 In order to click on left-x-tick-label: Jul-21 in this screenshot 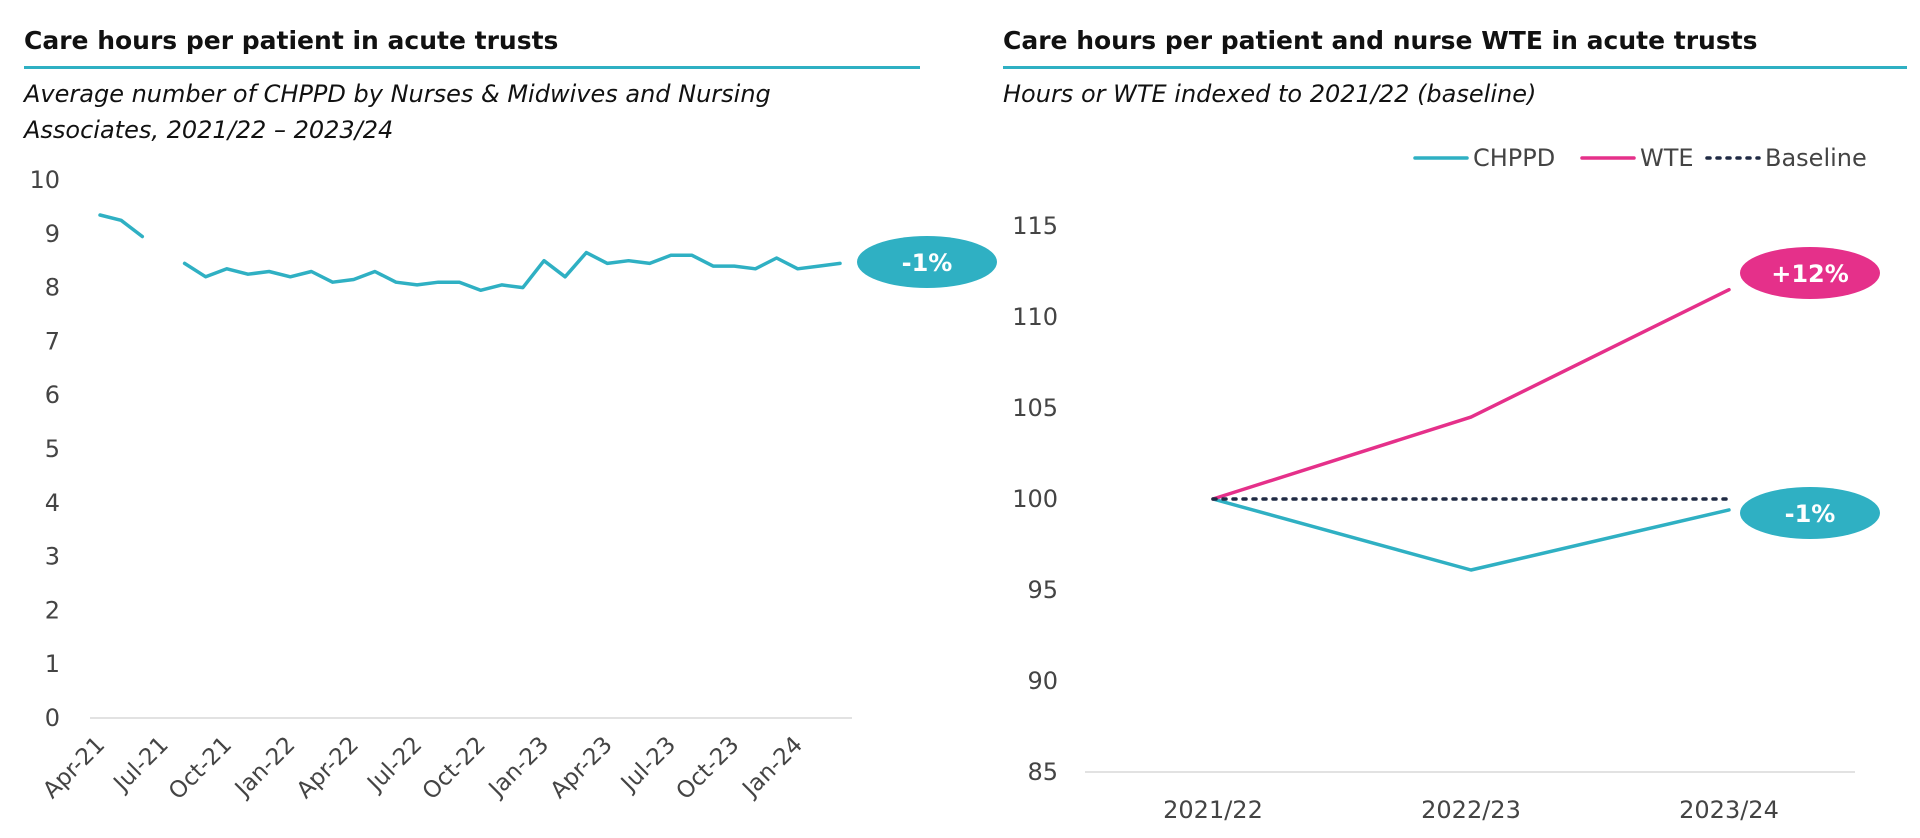, I will do `click(141, 765)`.